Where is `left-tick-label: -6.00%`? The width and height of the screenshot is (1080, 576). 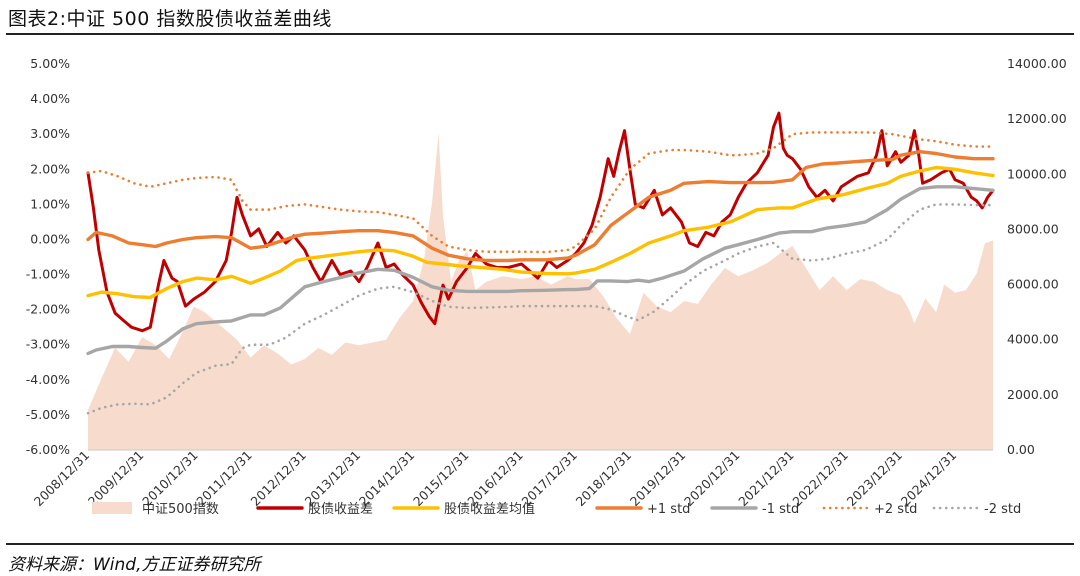
left-tick-label: -6.00% is located at coordinates (48, 449).